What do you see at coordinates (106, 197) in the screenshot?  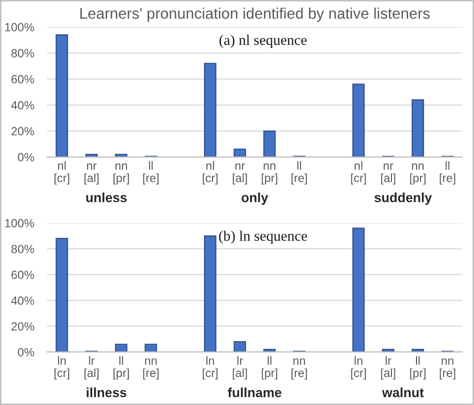 I see `text: unless` at bounding box center [106, 197].